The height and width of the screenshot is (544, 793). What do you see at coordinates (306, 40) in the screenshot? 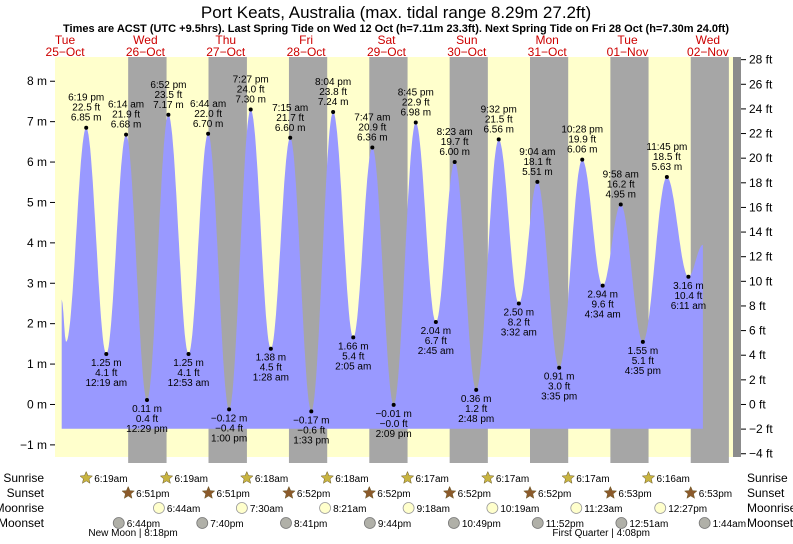
I see `day-name: Fri` at bounding box center [306, 40].